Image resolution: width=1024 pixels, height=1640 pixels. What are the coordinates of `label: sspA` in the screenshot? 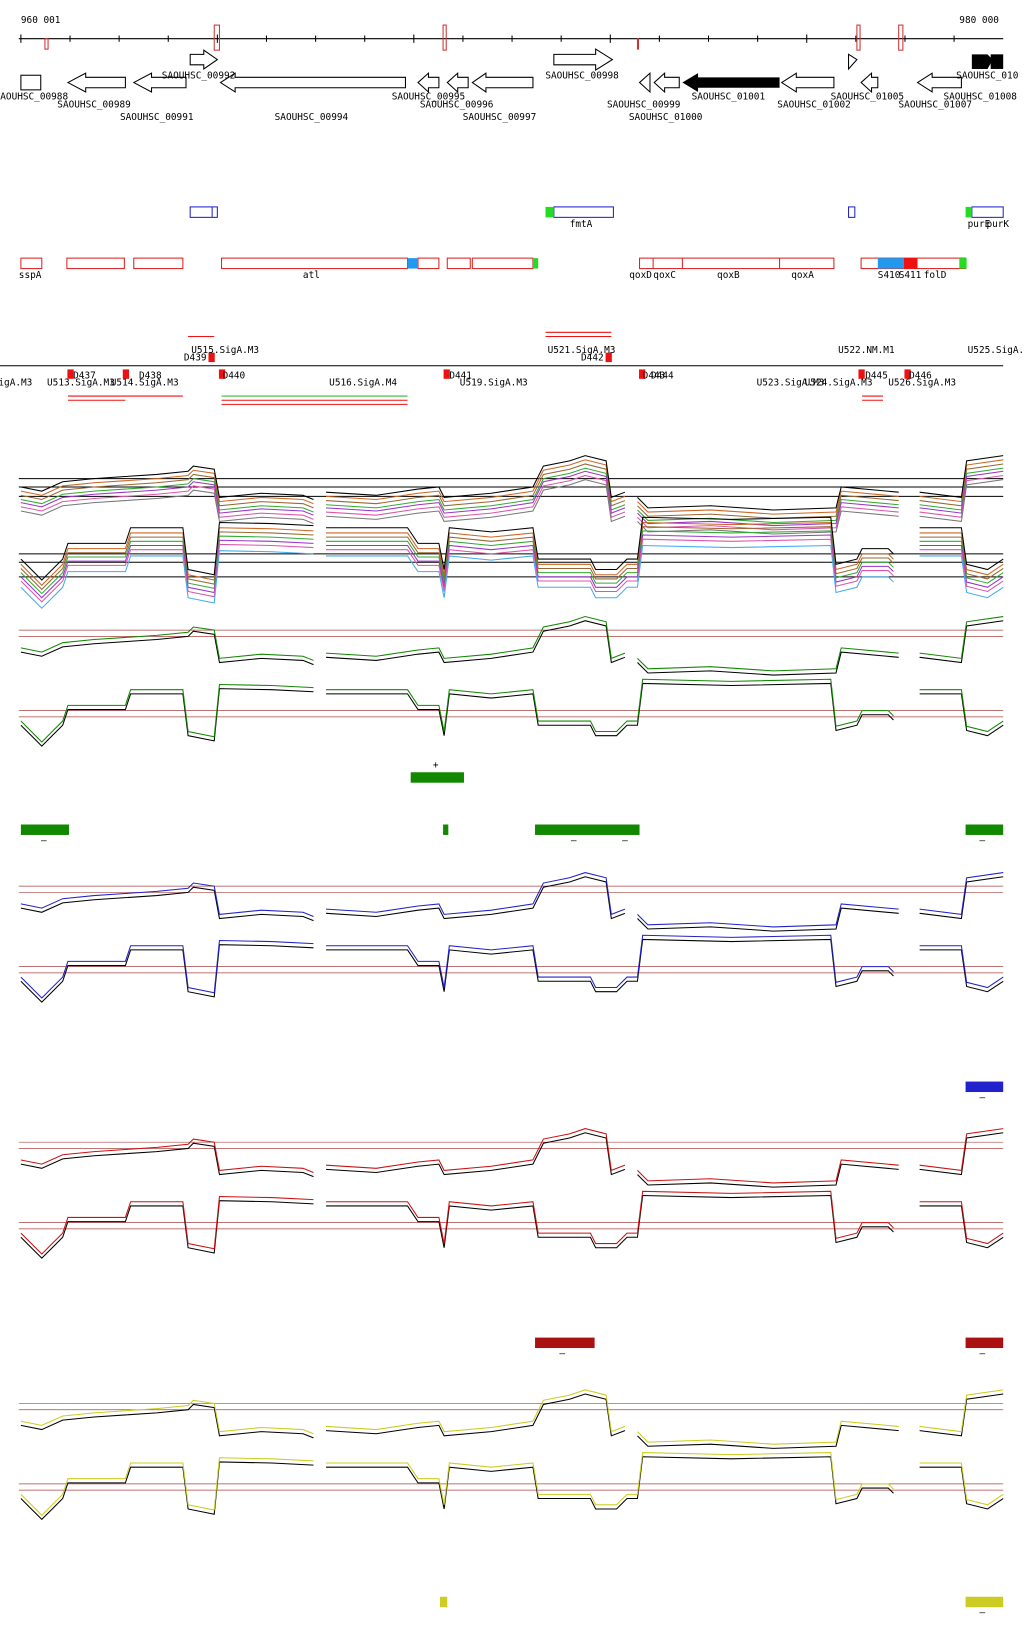 It's located at (30, 275).